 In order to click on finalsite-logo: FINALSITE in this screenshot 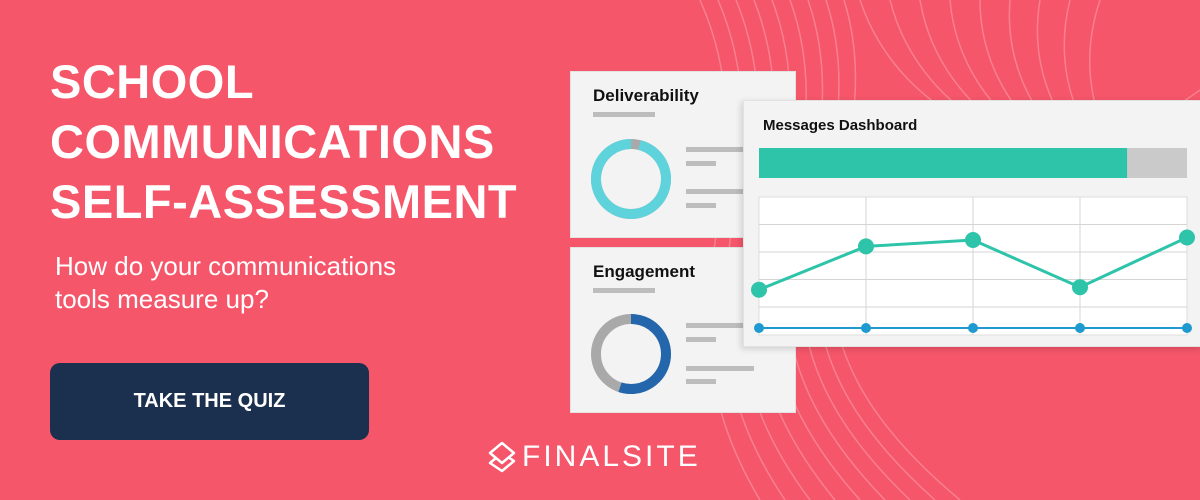, I will do `click(594, 457)`.